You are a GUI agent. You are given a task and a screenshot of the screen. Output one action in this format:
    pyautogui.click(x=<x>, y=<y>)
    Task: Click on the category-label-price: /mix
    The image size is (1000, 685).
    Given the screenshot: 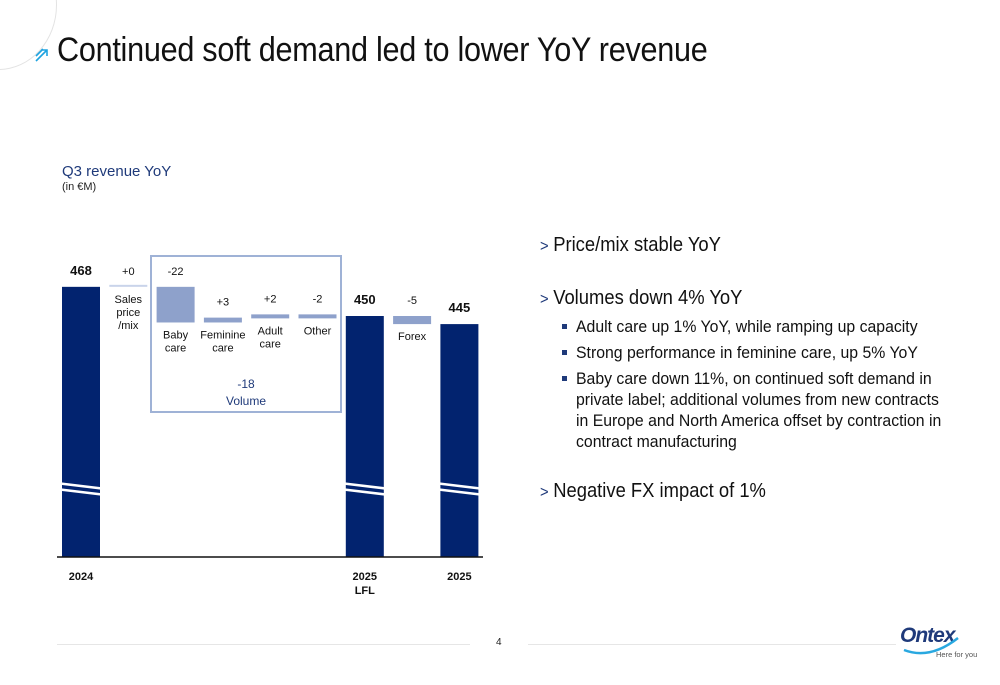 What is the action you would take?
    pyautogui.click(x=128, y=326)
    